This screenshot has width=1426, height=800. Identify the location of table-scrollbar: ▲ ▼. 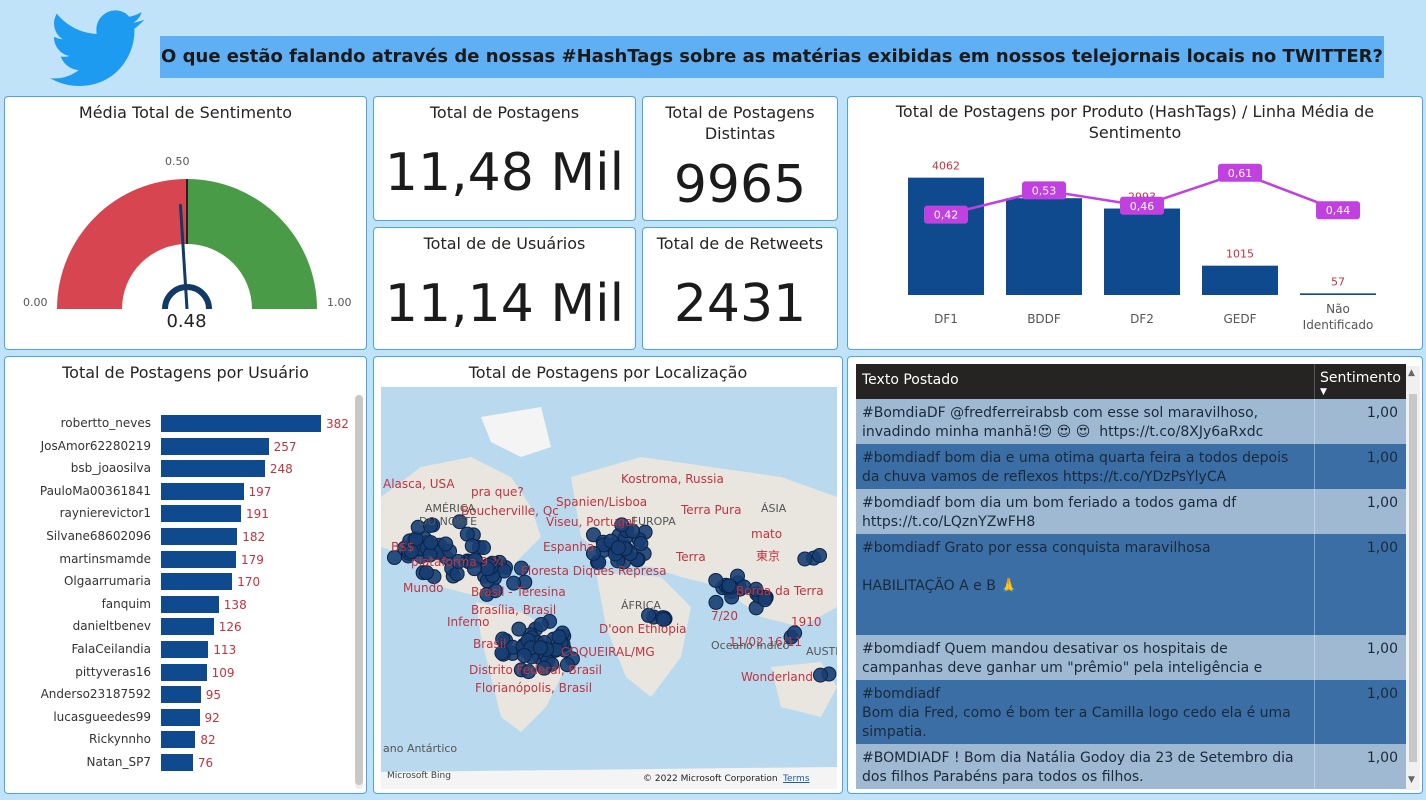
(1413, 578).